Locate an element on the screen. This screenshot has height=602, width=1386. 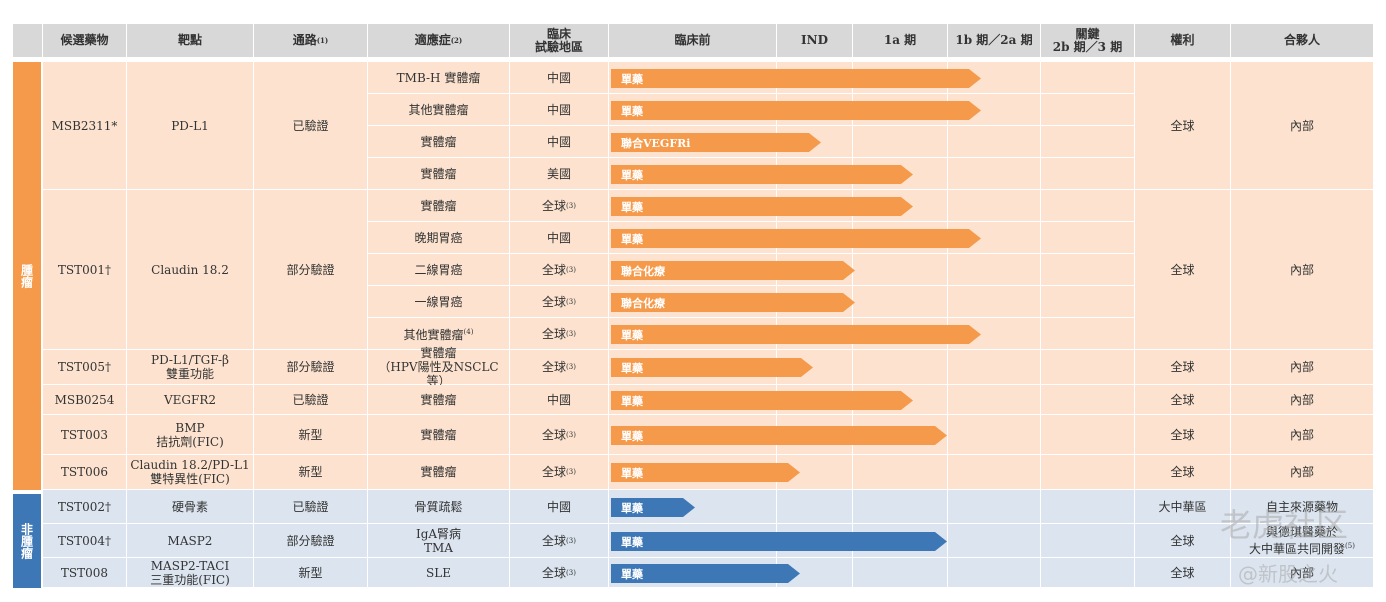
target-cell: PD-L1/TGF-β 雙重功能 is located at coordinates (190, 367).